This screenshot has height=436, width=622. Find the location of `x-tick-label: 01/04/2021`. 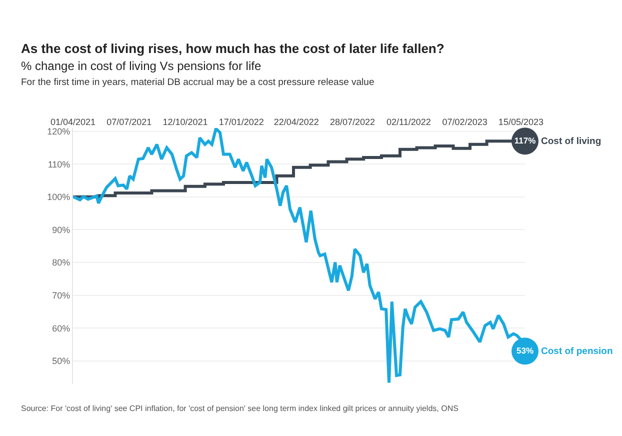

x-tick-label: 01/04/2021 is located at coordinates (73, 122).